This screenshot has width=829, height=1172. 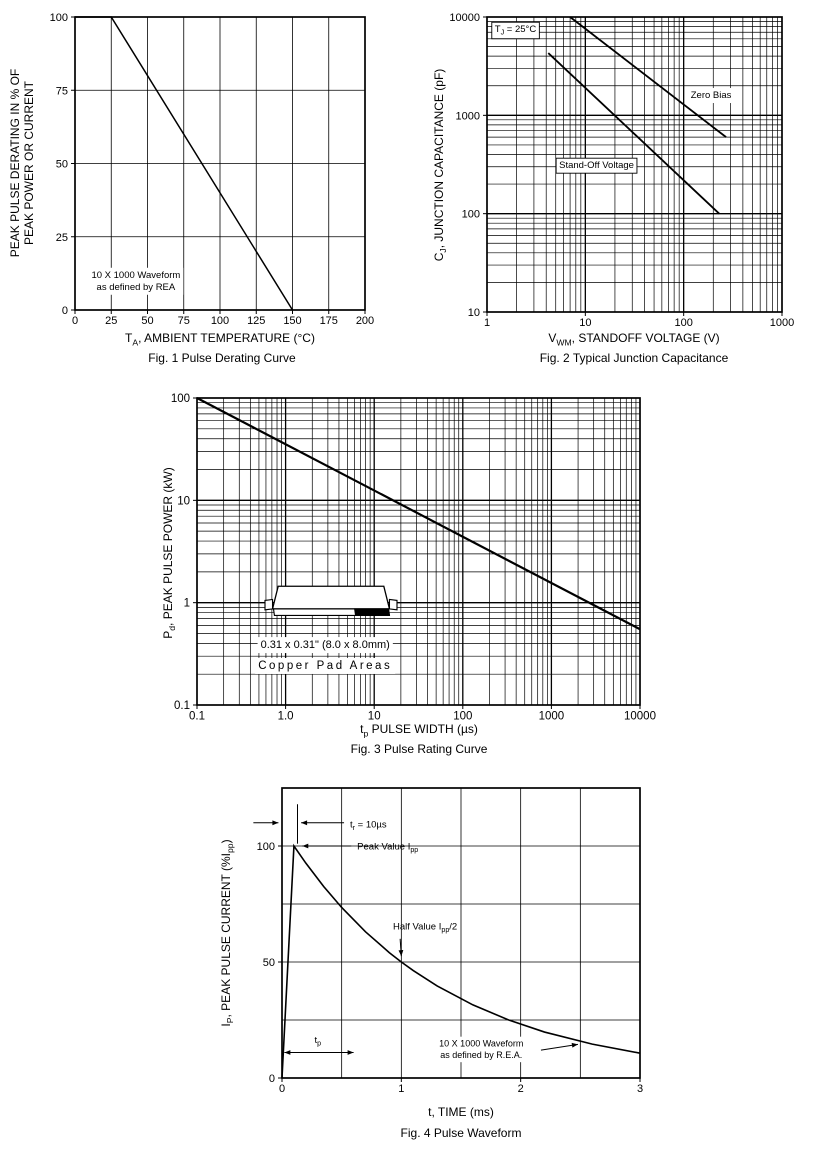 I want to click on fig2-caption: Fig. 2 Typical Junction Capacitance, so click(x=634, y=358).